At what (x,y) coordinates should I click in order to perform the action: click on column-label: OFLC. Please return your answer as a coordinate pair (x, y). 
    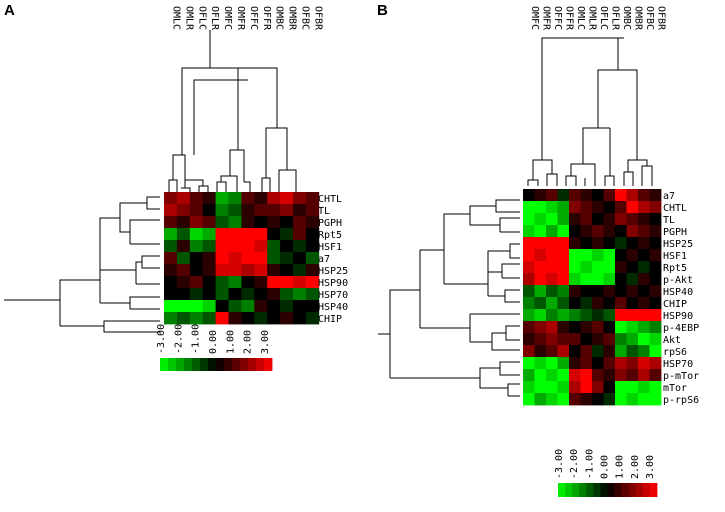
    Looking at the image, I should click on (201, 18).